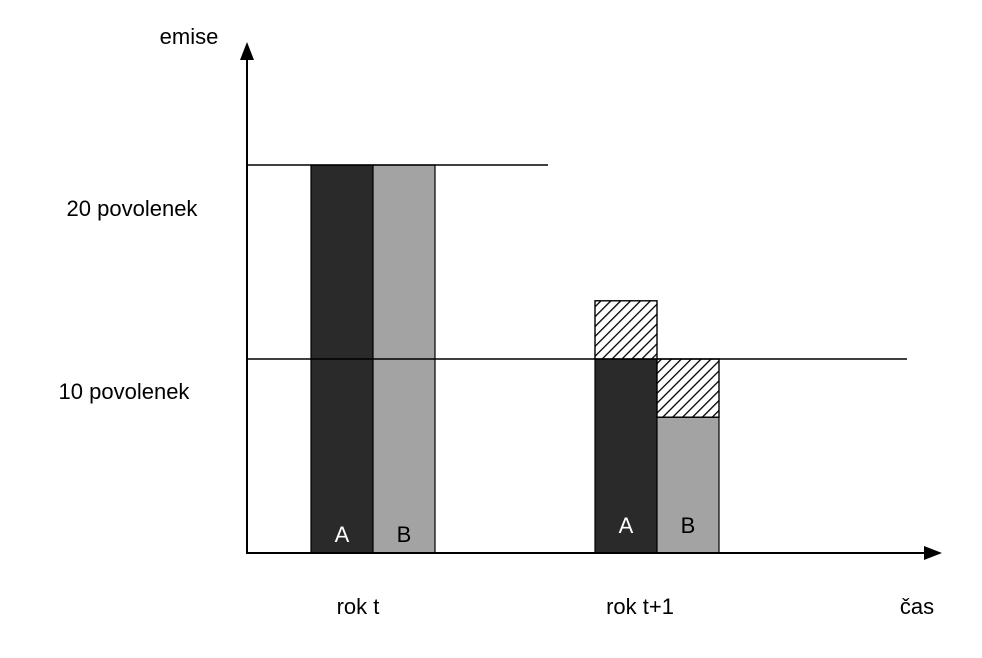 The width and height of the screenshot is (982, 658). I want to click on y-axis-title: emise, so click(189, 36).